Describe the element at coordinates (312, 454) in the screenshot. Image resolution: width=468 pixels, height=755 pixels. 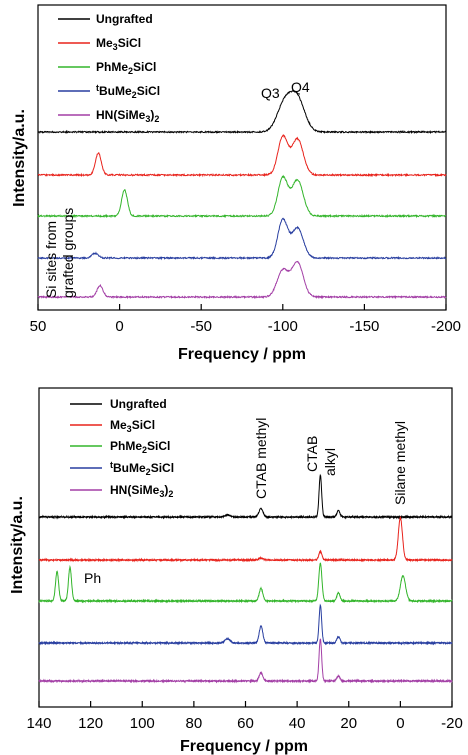
I see `bottom-annotation-ctab: CTAB` at that location.